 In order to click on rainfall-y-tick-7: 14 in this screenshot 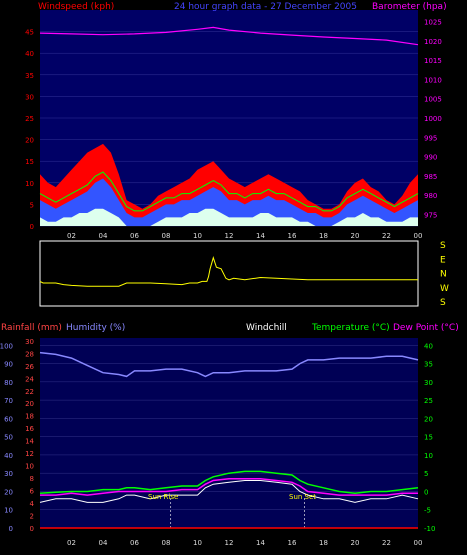, I will do `click(29, 442)`.